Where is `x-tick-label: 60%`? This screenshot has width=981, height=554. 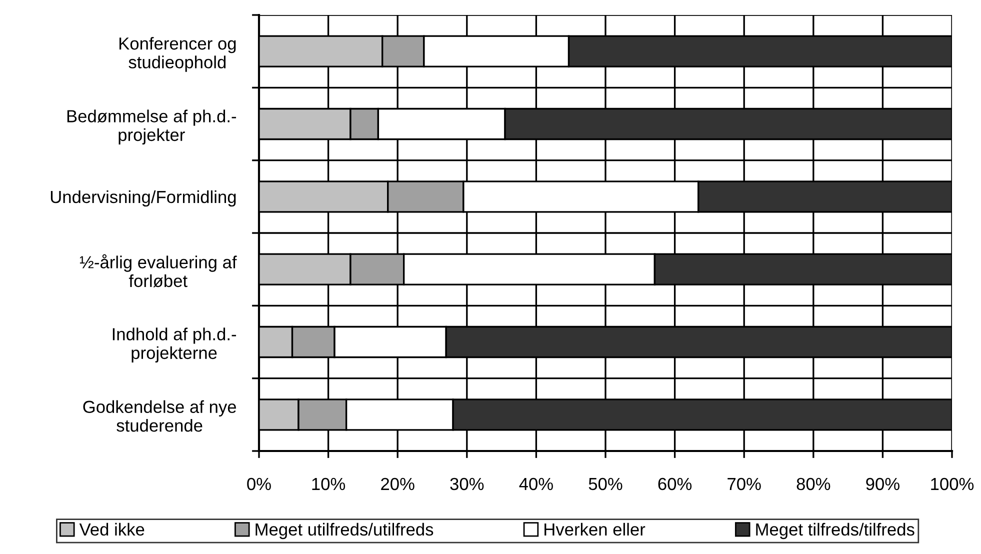 x-tick-label: 60% is located at coordinates (675, 484).